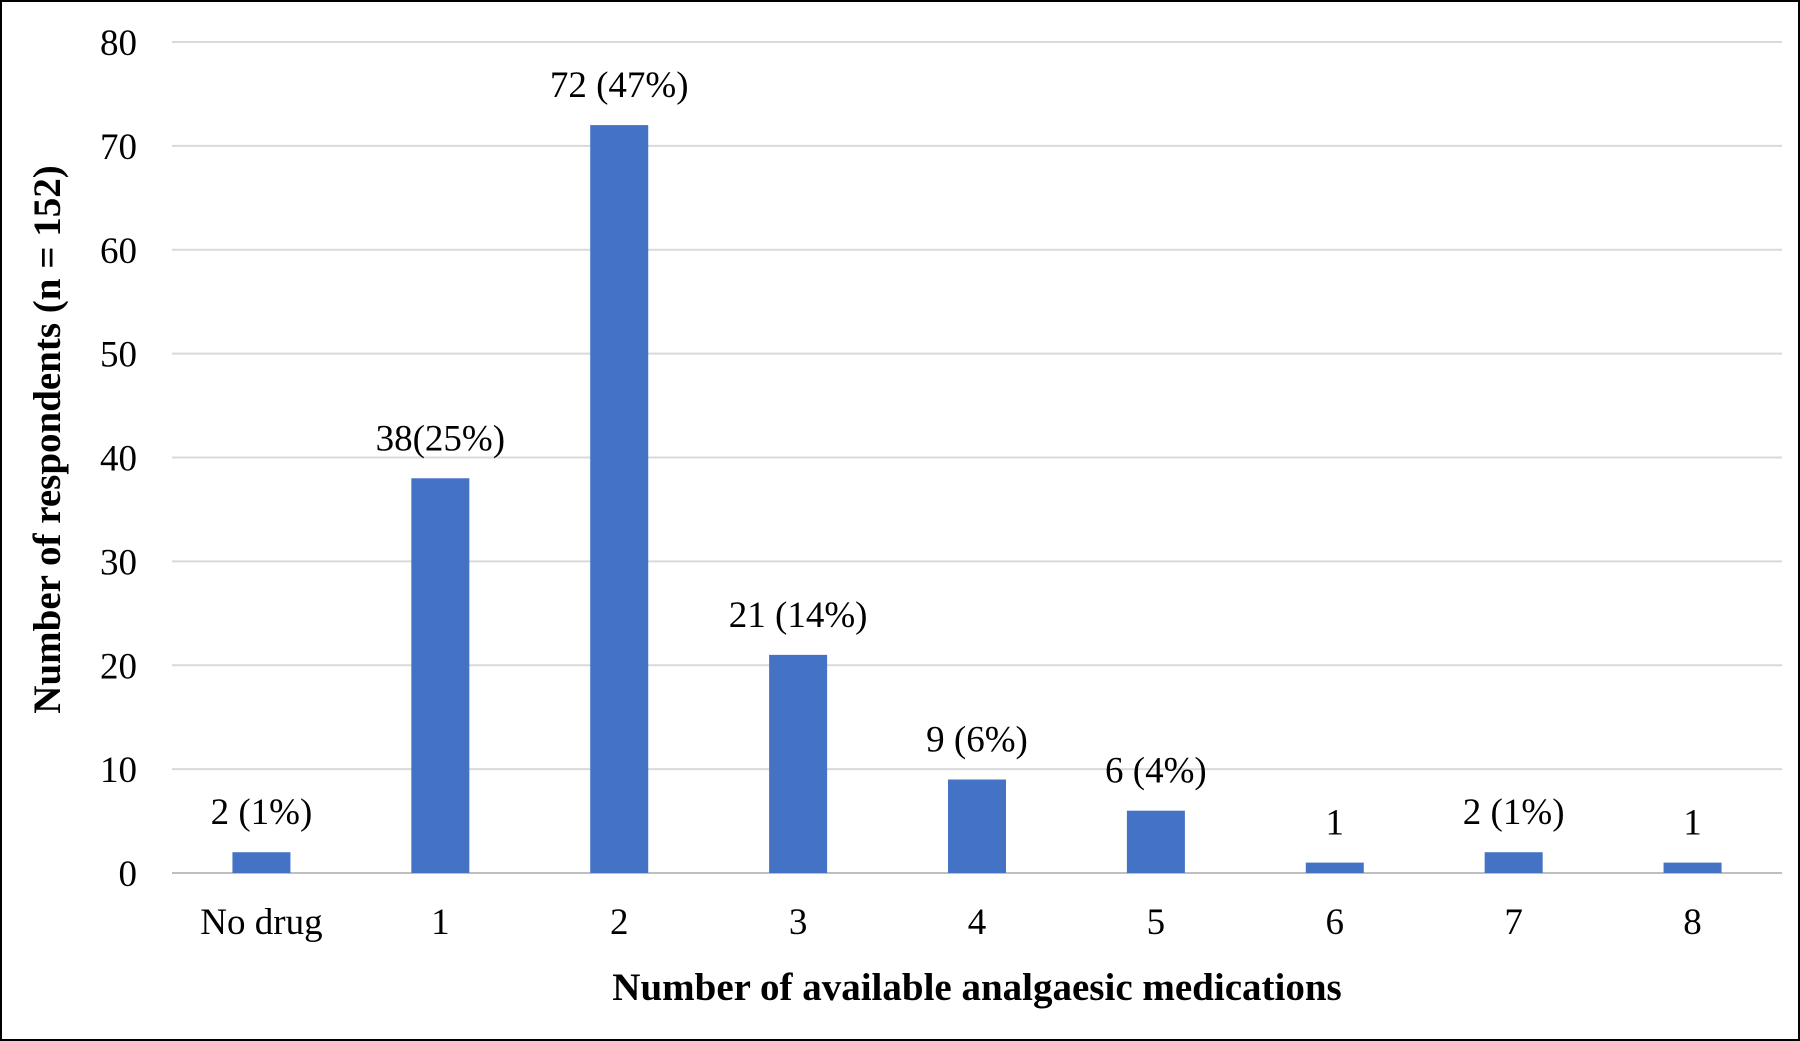  What do you see at coordinates (798, 922) in the screenshot?
I see `x-tick-label: 3` at bounding box center [798, 922].